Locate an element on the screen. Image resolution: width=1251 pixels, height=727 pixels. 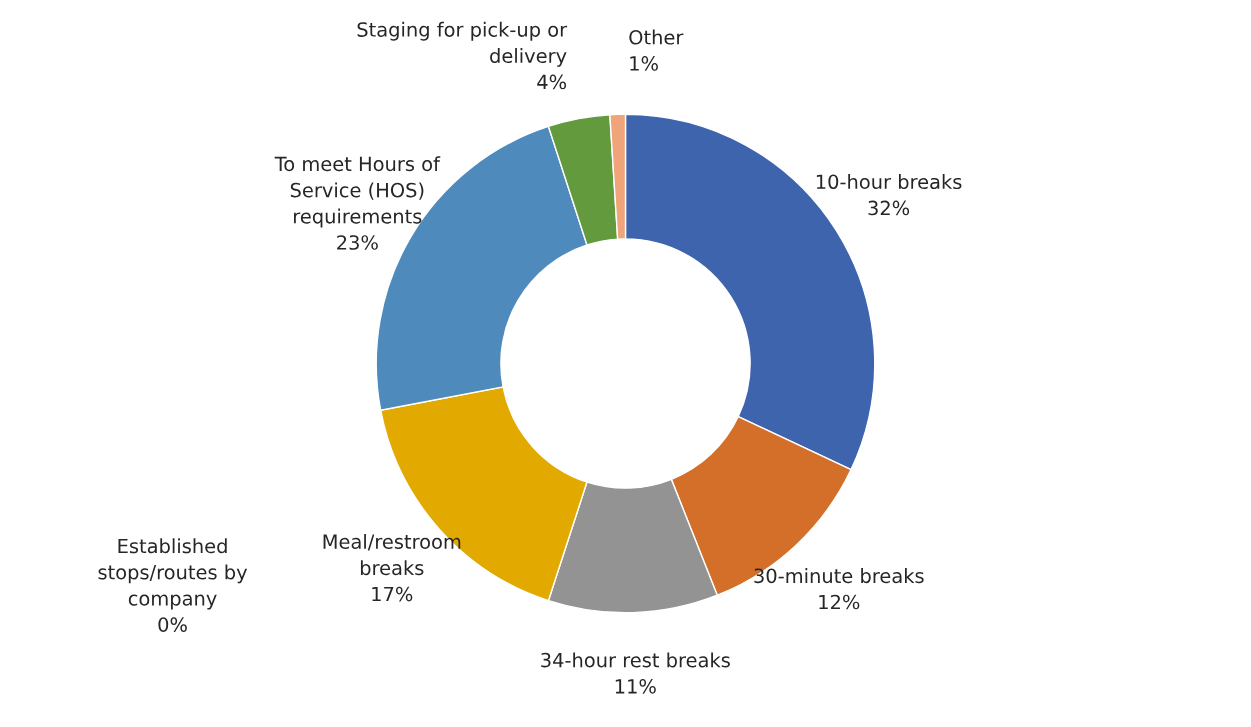
text: 0% is located at coordinates (172, 624).